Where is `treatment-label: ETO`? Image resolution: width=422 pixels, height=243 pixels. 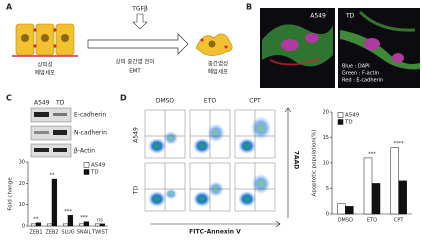 treatment-label: ETO is located at coordinates (210, 101).